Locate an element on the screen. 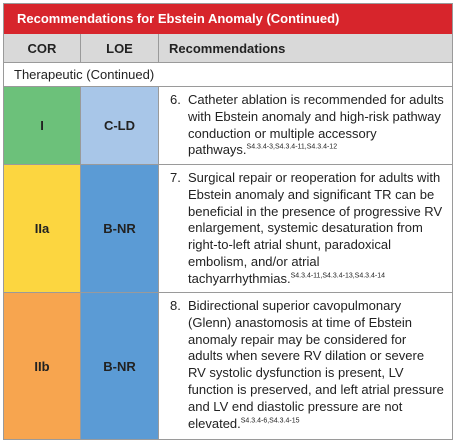 Image resolution: width=459 pixels, height=443 pixels. header-loe: LOE is located at coordinates (120, 48).